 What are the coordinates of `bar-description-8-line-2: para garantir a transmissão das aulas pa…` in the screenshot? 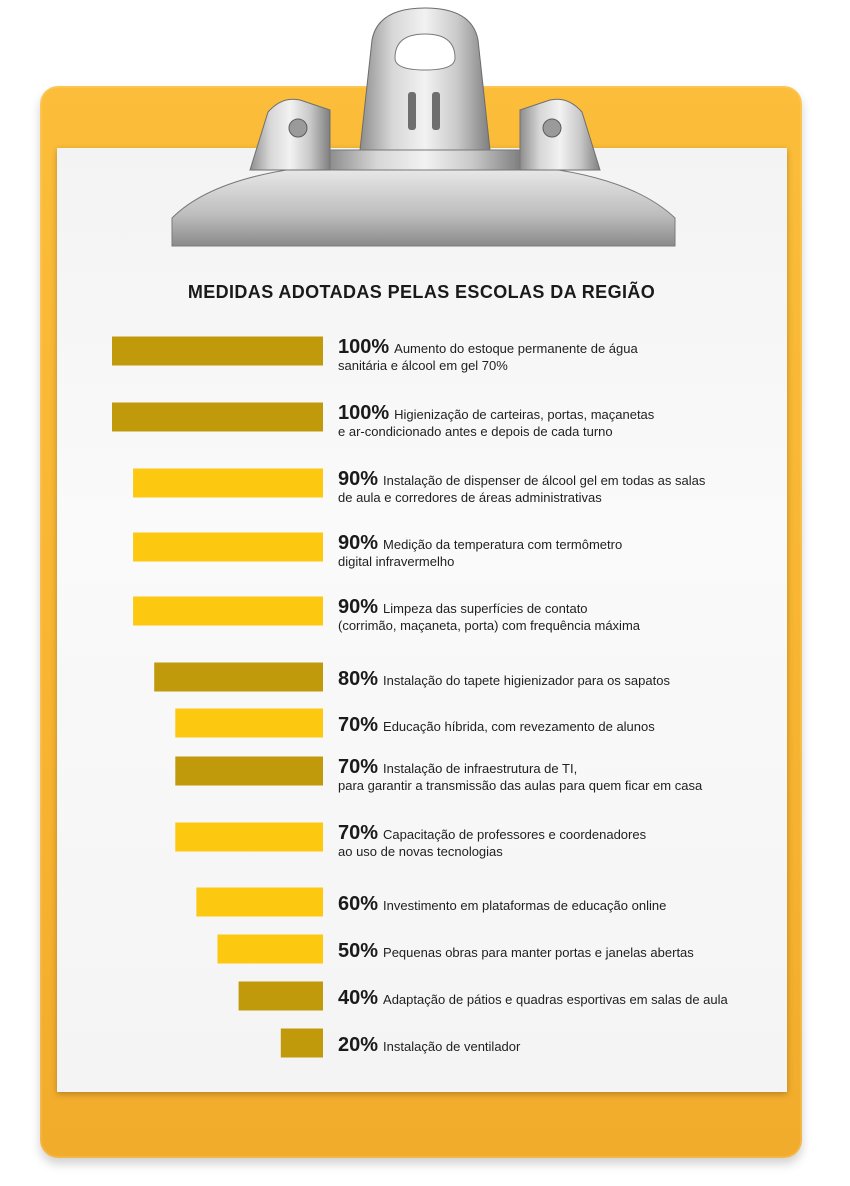 It's located at (520, 785).